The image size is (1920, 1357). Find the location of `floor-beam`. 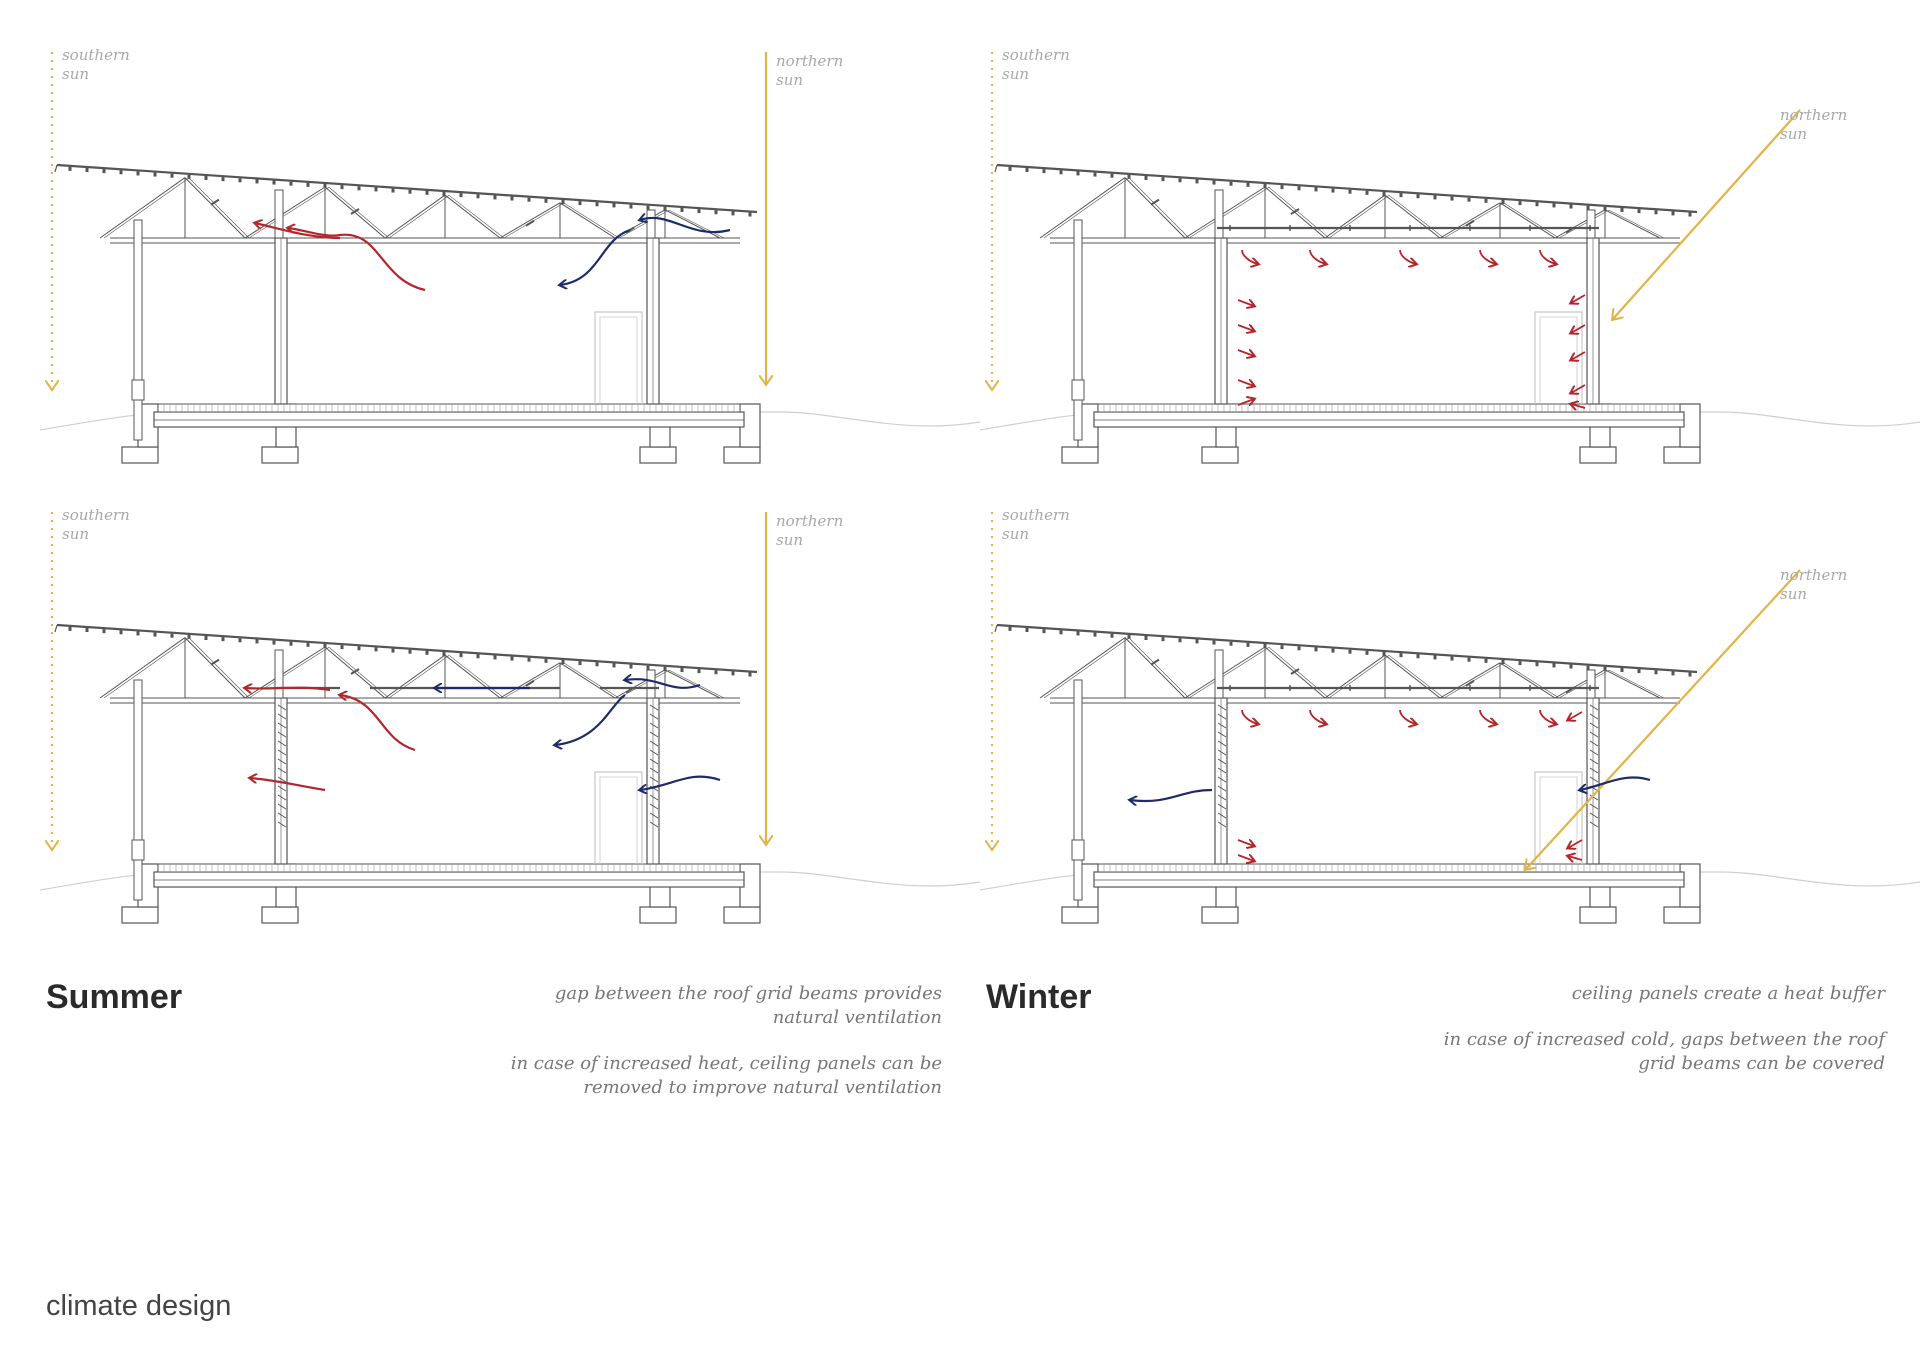

floor-beam is located at coordinates (449, 879).